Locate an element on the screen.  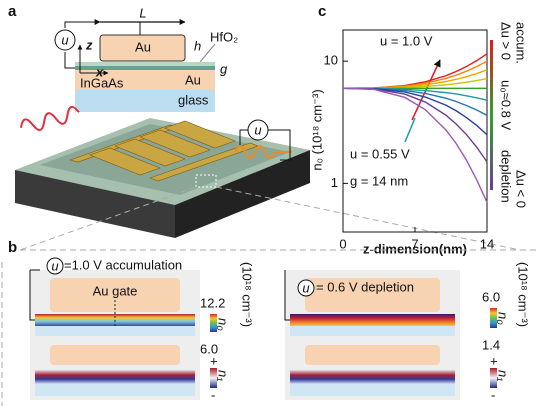
x-tick-label: 0 is located at coordinates (342, 243).